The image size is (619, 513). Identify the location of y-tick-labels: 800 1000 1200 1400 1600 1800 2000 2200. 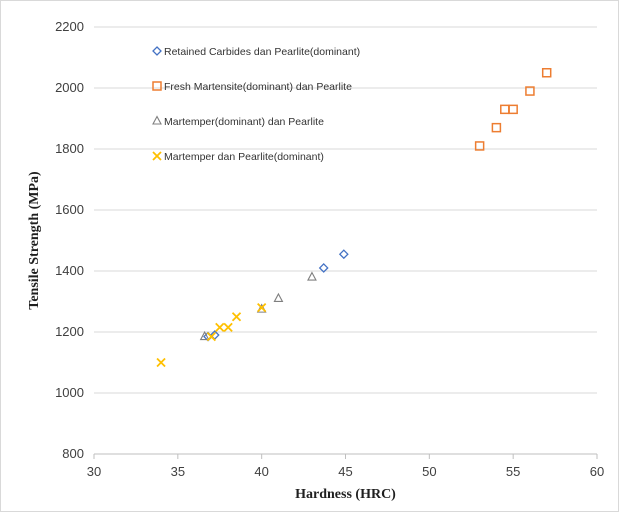
(69, 240).